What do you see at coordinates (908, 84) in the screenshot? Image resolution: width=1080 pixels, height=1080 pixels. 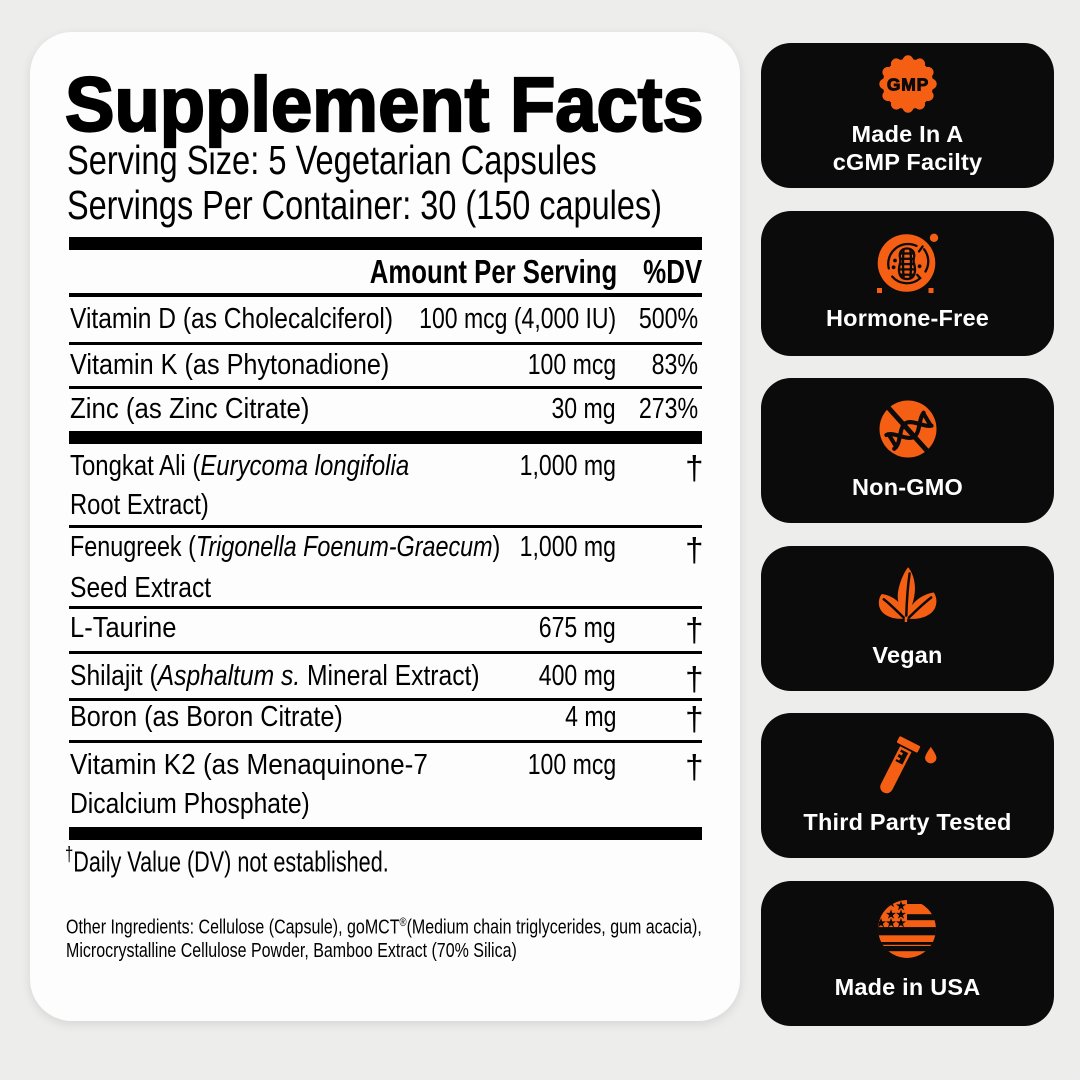 I see `svg-text: GMP` at bounding box center [908, 84].